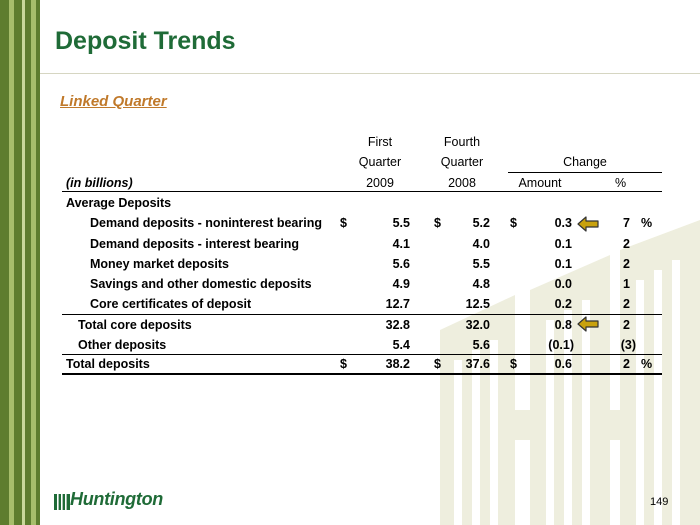  Describe the element at coordinates (362, 191) in the screenshot. I see `header-rule` at that location.